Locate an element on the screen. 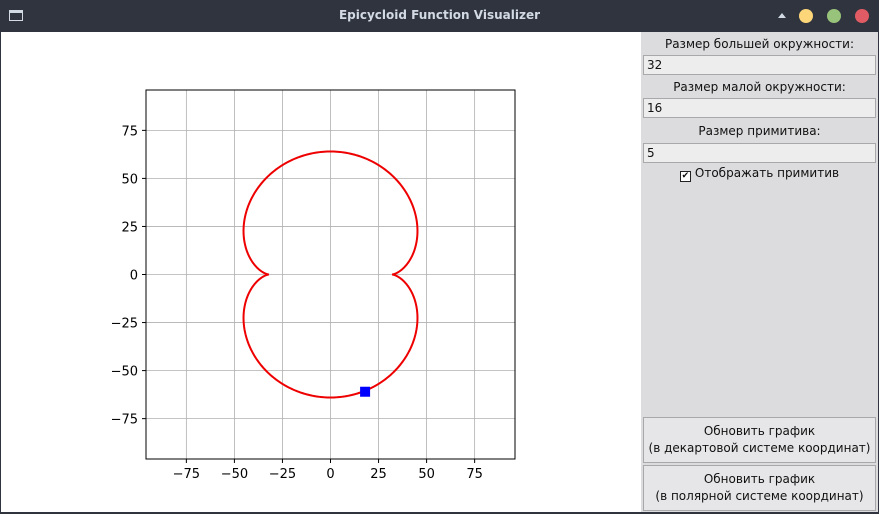 The image size is (879, 514). y-tick-label: −25 is located at coordinates (124, 324).